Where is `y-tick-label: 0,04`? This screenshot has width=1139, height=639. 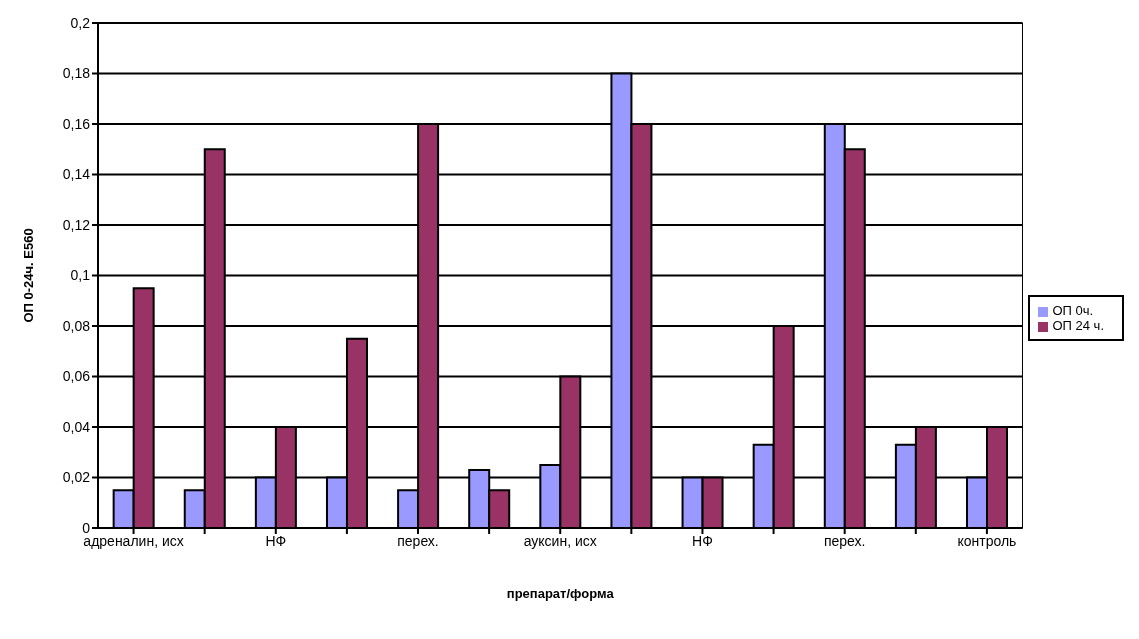 y-tick-label: 0,04 is located at coordinates (76, 426).